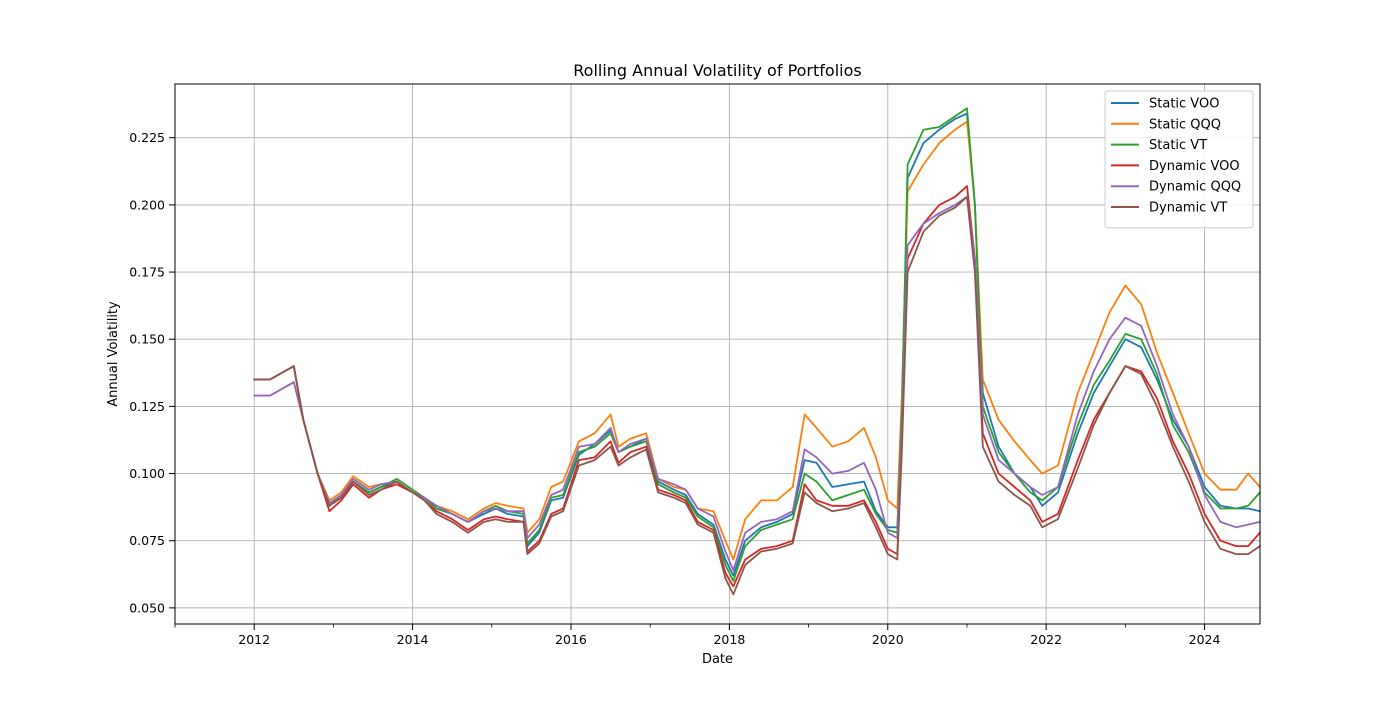  I want to click on y-tick-label: 0.075, so click(147, 540).